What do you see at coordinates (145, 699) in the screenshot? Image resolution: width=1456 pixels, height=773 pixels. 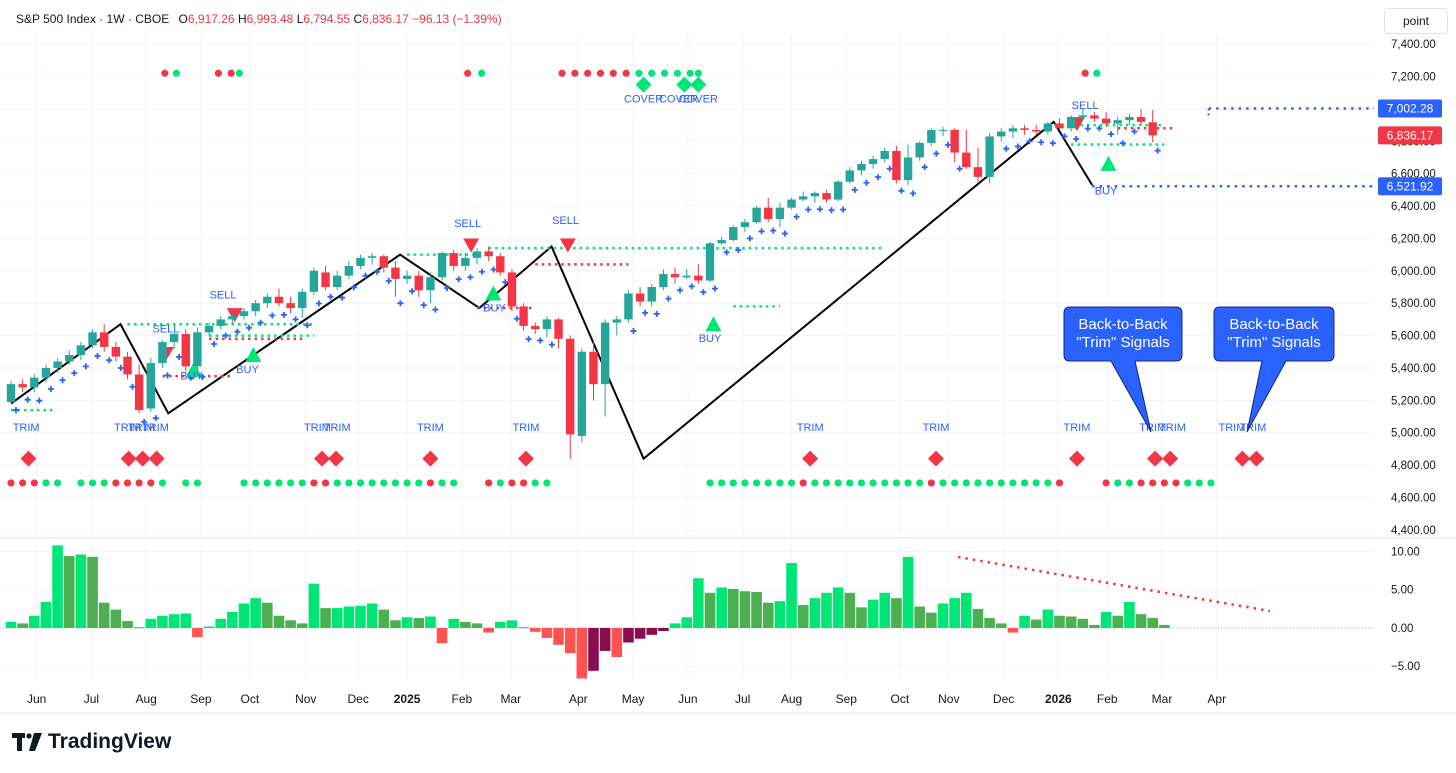 I see `time-tick-label: Aug` at bounding box center [145, 699].